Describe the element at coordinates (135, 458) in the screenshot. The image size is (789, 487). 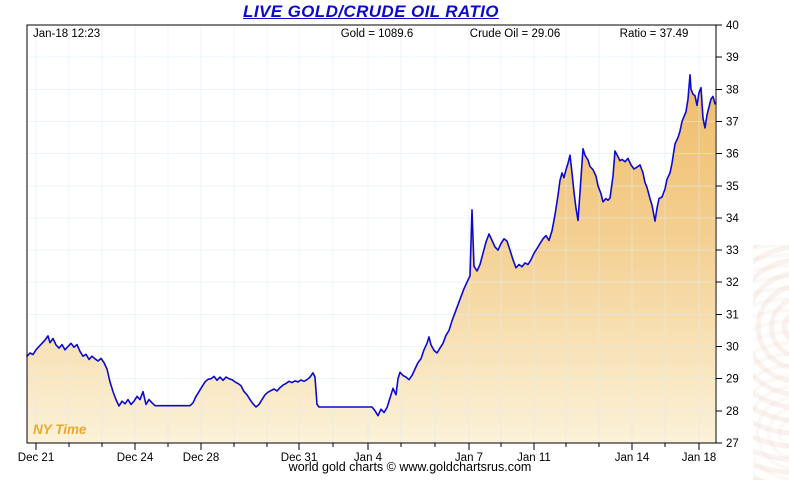
I see `x-axis-label: Dec 24` at that location.